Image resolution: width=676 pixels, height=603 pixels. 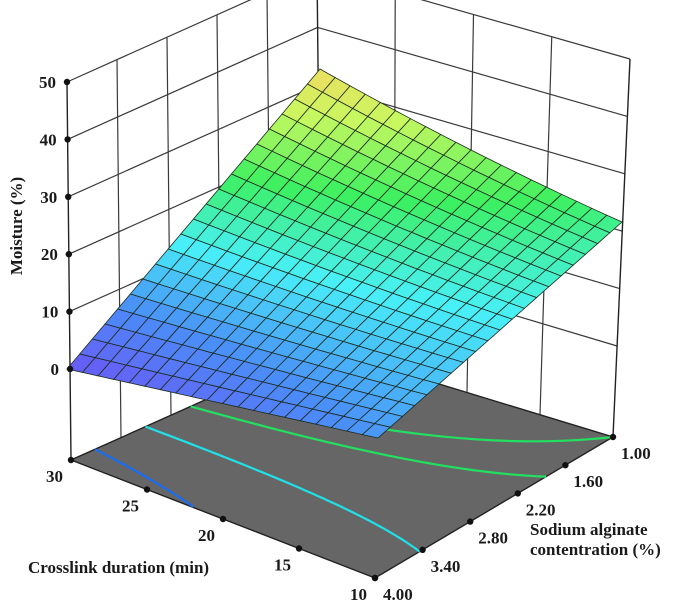 I want to click on y-tick-label: 1.00, so click(x=636, y=453).